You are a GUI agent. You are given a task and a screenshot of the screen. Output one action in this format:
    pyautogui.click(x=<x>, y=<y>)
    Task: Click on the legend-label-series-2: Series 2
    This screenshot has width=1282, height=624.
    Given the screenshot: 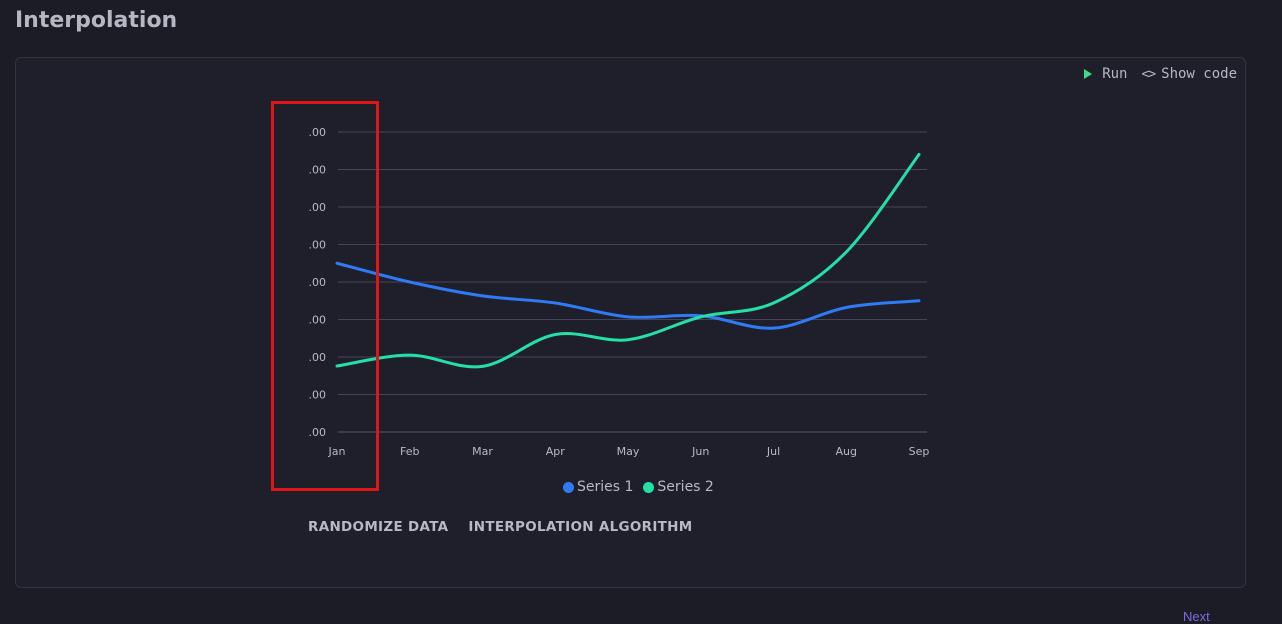 What is the action you would take?
    pyautogui.click(x=685, y=487)
    